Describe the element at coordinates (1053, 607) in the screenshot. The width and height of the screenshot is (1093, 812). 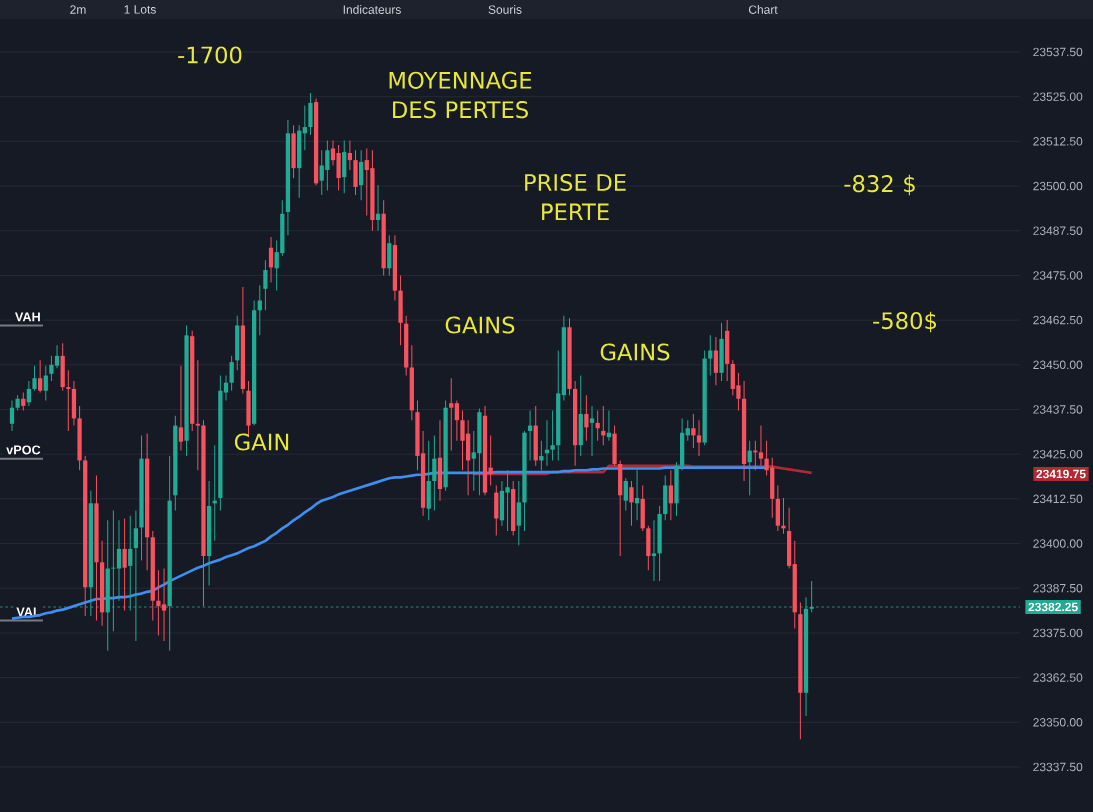
I see `ref-line-label: 23382.25` at that location.